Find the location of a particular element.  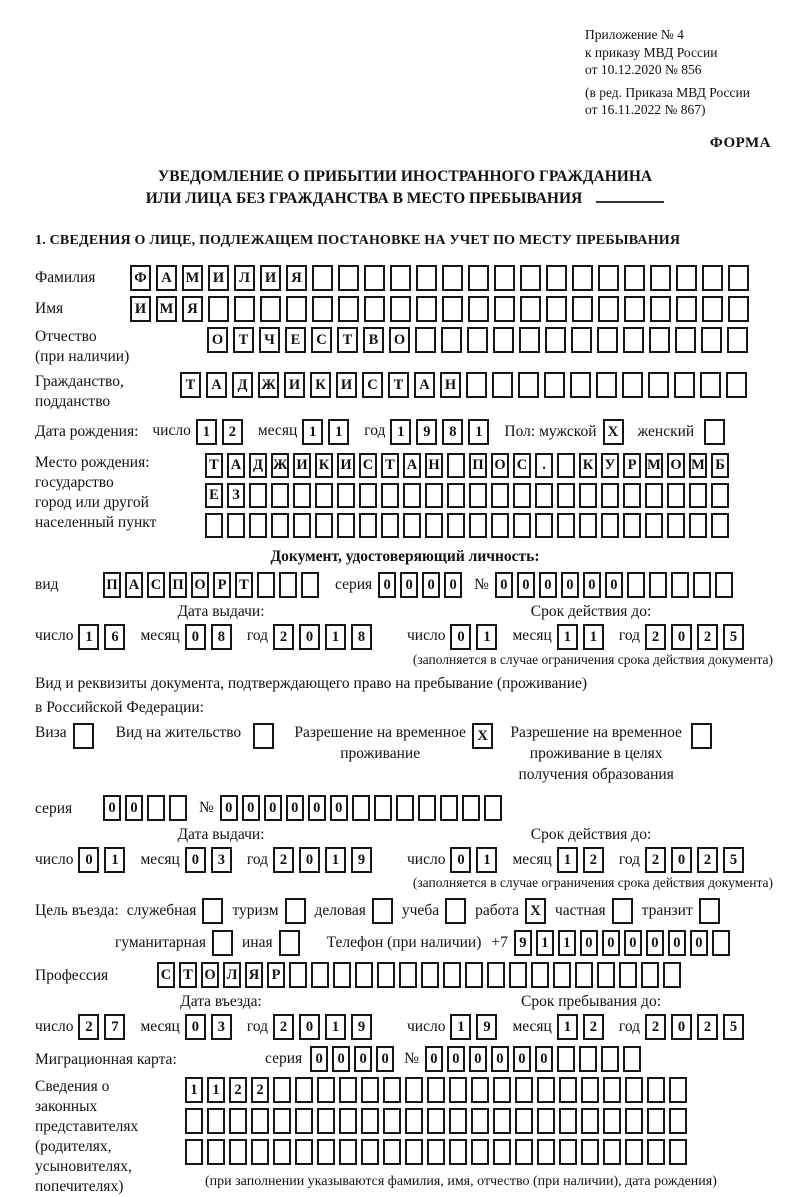

purpose-tourism-checkbox is located at coordinates (295, 911).